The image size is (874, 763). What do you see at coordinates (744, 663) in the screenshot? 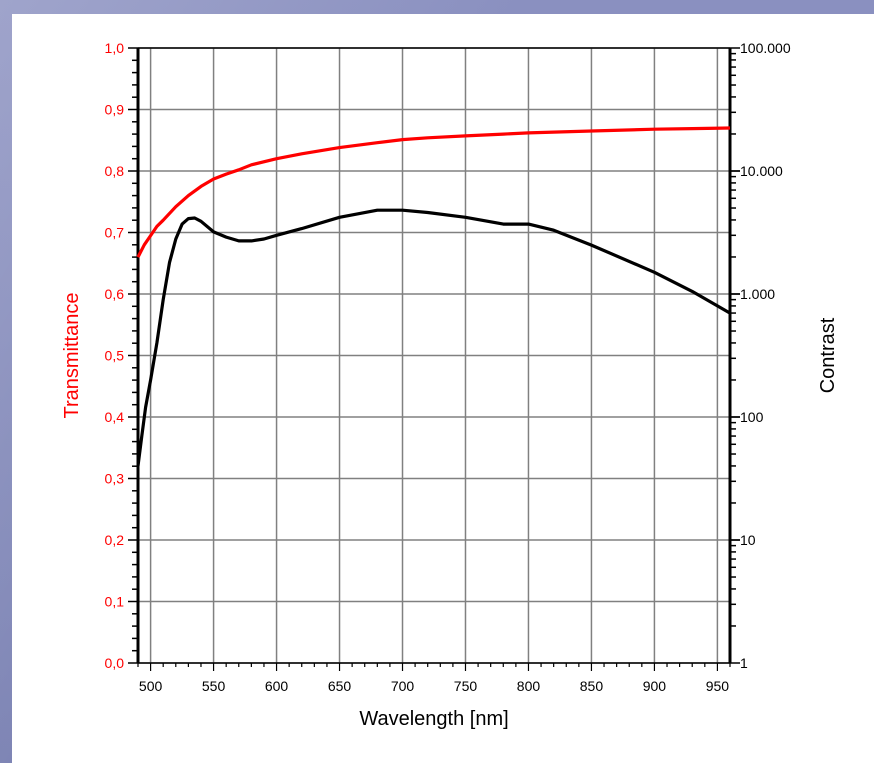
I see `right-tick-label: 1` at bounding box center [744, 663].